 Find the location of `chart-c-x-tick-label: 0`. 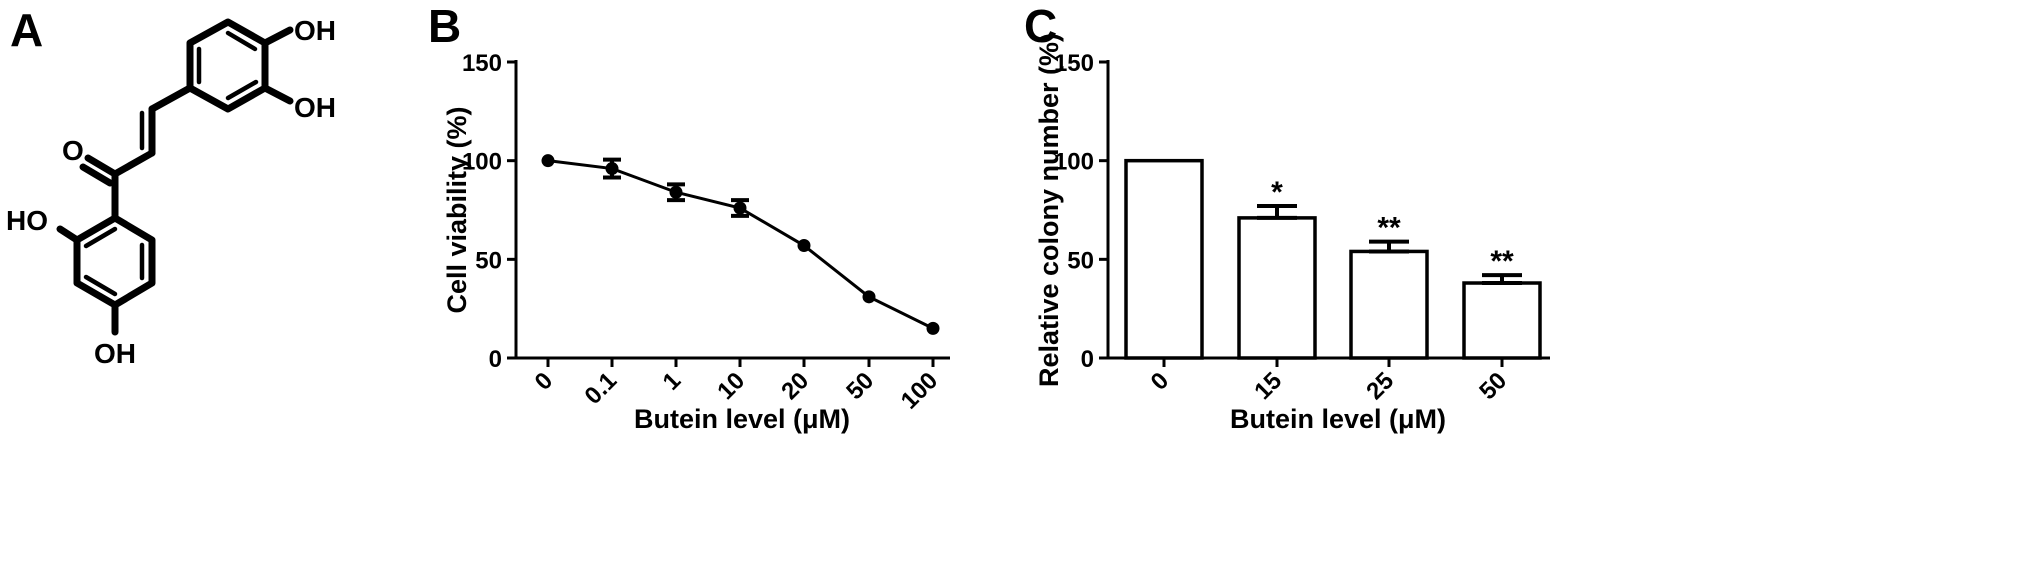

chart-c-x-tick-label: 0 is located at coordinates (1160, 381).